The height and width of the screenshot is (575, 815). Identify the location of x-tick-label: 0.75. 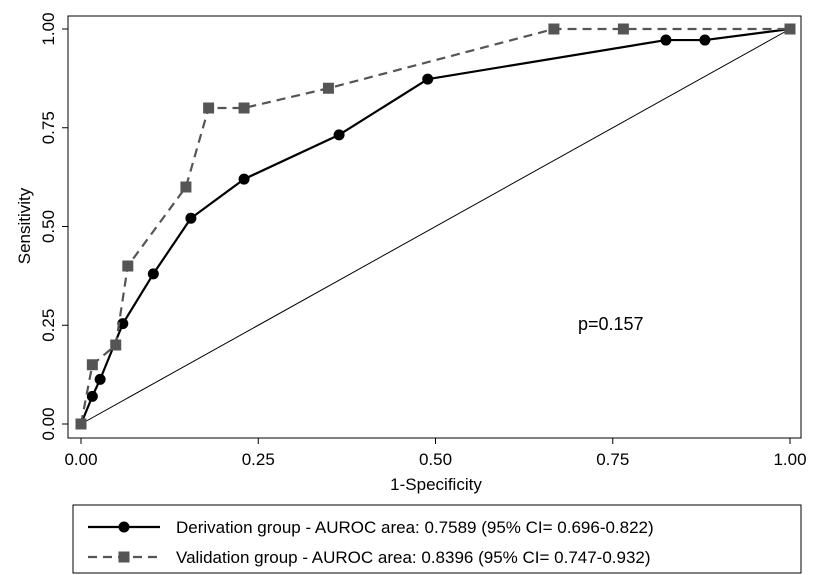
(612, 459).